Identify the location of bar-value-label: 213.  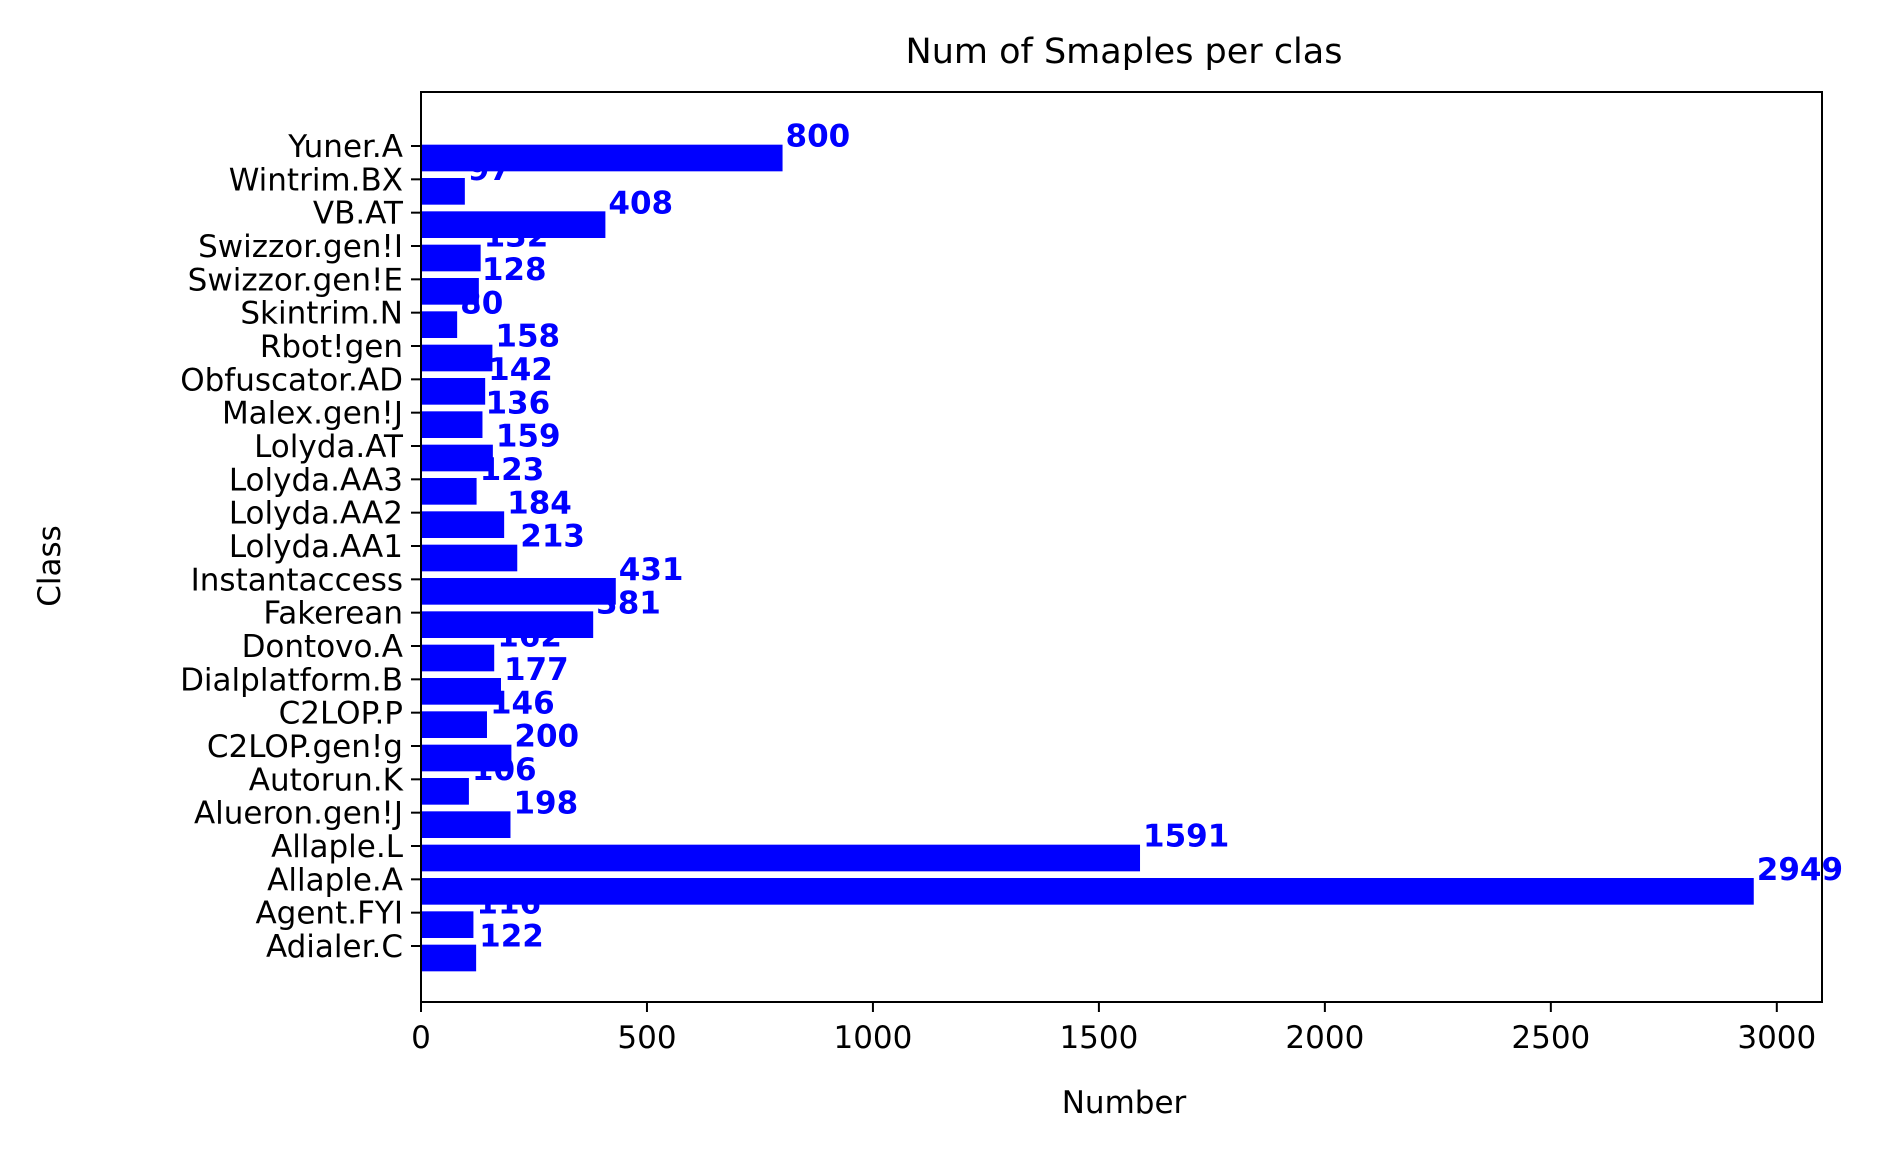
(552, 537).